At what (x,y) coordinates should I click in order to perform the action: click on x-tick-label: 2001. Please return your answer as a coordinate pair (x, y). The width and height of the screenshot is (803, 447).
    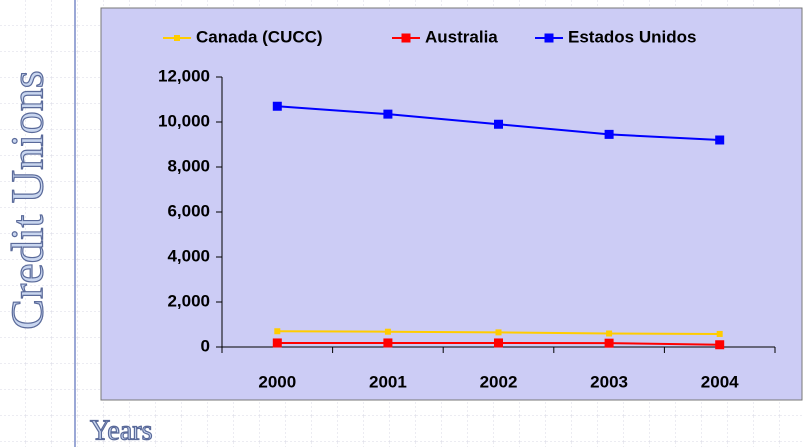
    Looking at the image, I should click on (388, 381).